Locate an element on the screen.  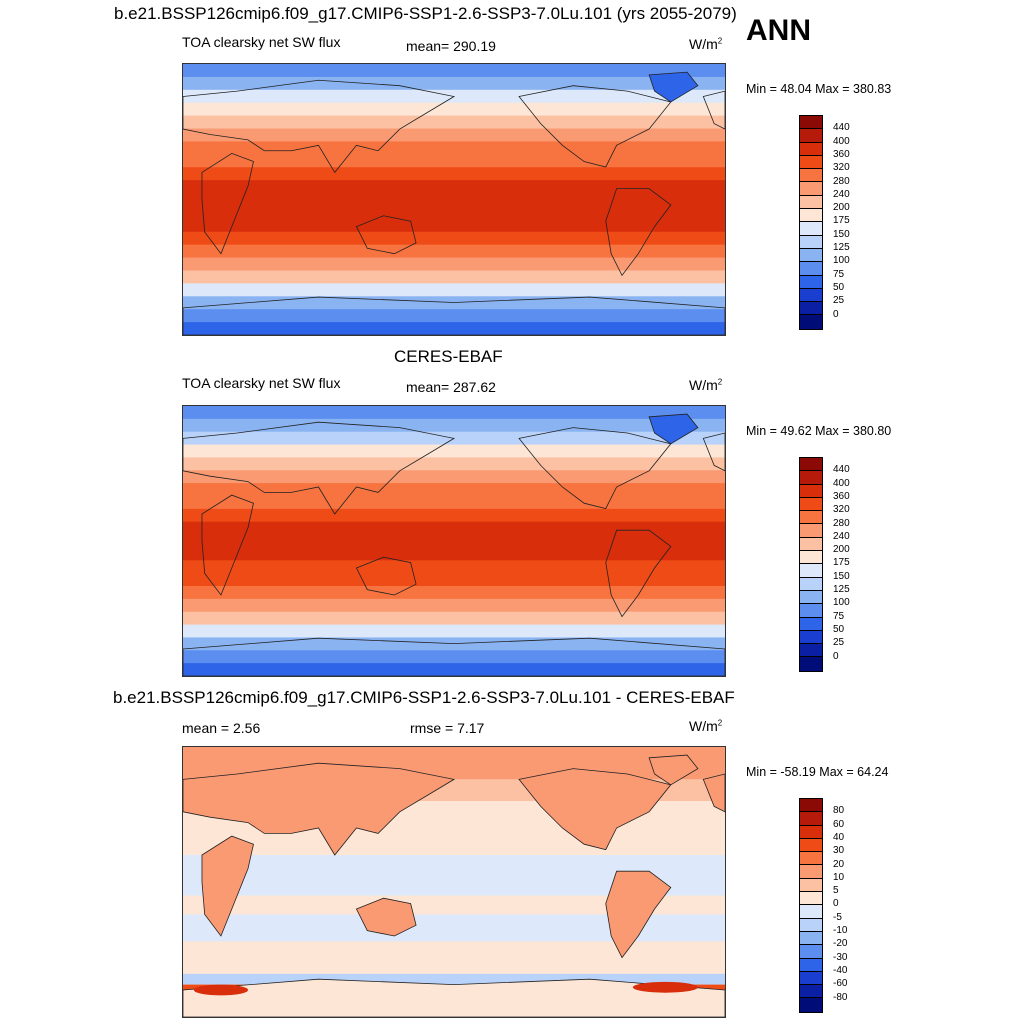
greenland-ice is located at coordinates (673, 429).